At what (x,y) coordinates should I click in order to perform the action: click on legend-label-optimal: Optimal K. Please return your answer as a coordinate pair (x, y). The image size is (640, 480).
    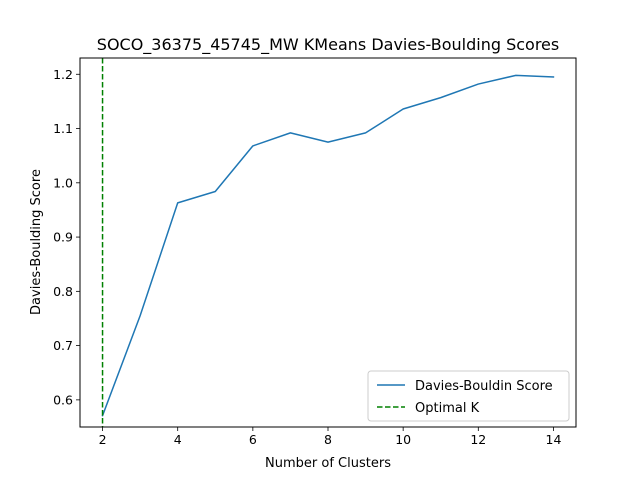
    Looking at the image, I should click on (447, 408).